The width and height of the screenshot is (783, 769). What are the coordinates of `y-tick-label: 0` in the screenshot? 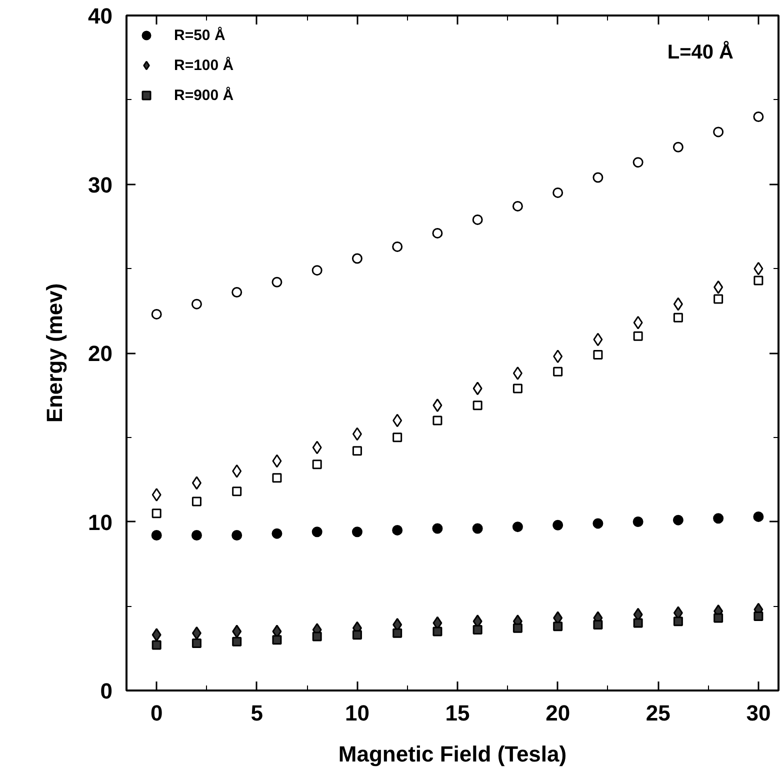 It's located at (106, 691).